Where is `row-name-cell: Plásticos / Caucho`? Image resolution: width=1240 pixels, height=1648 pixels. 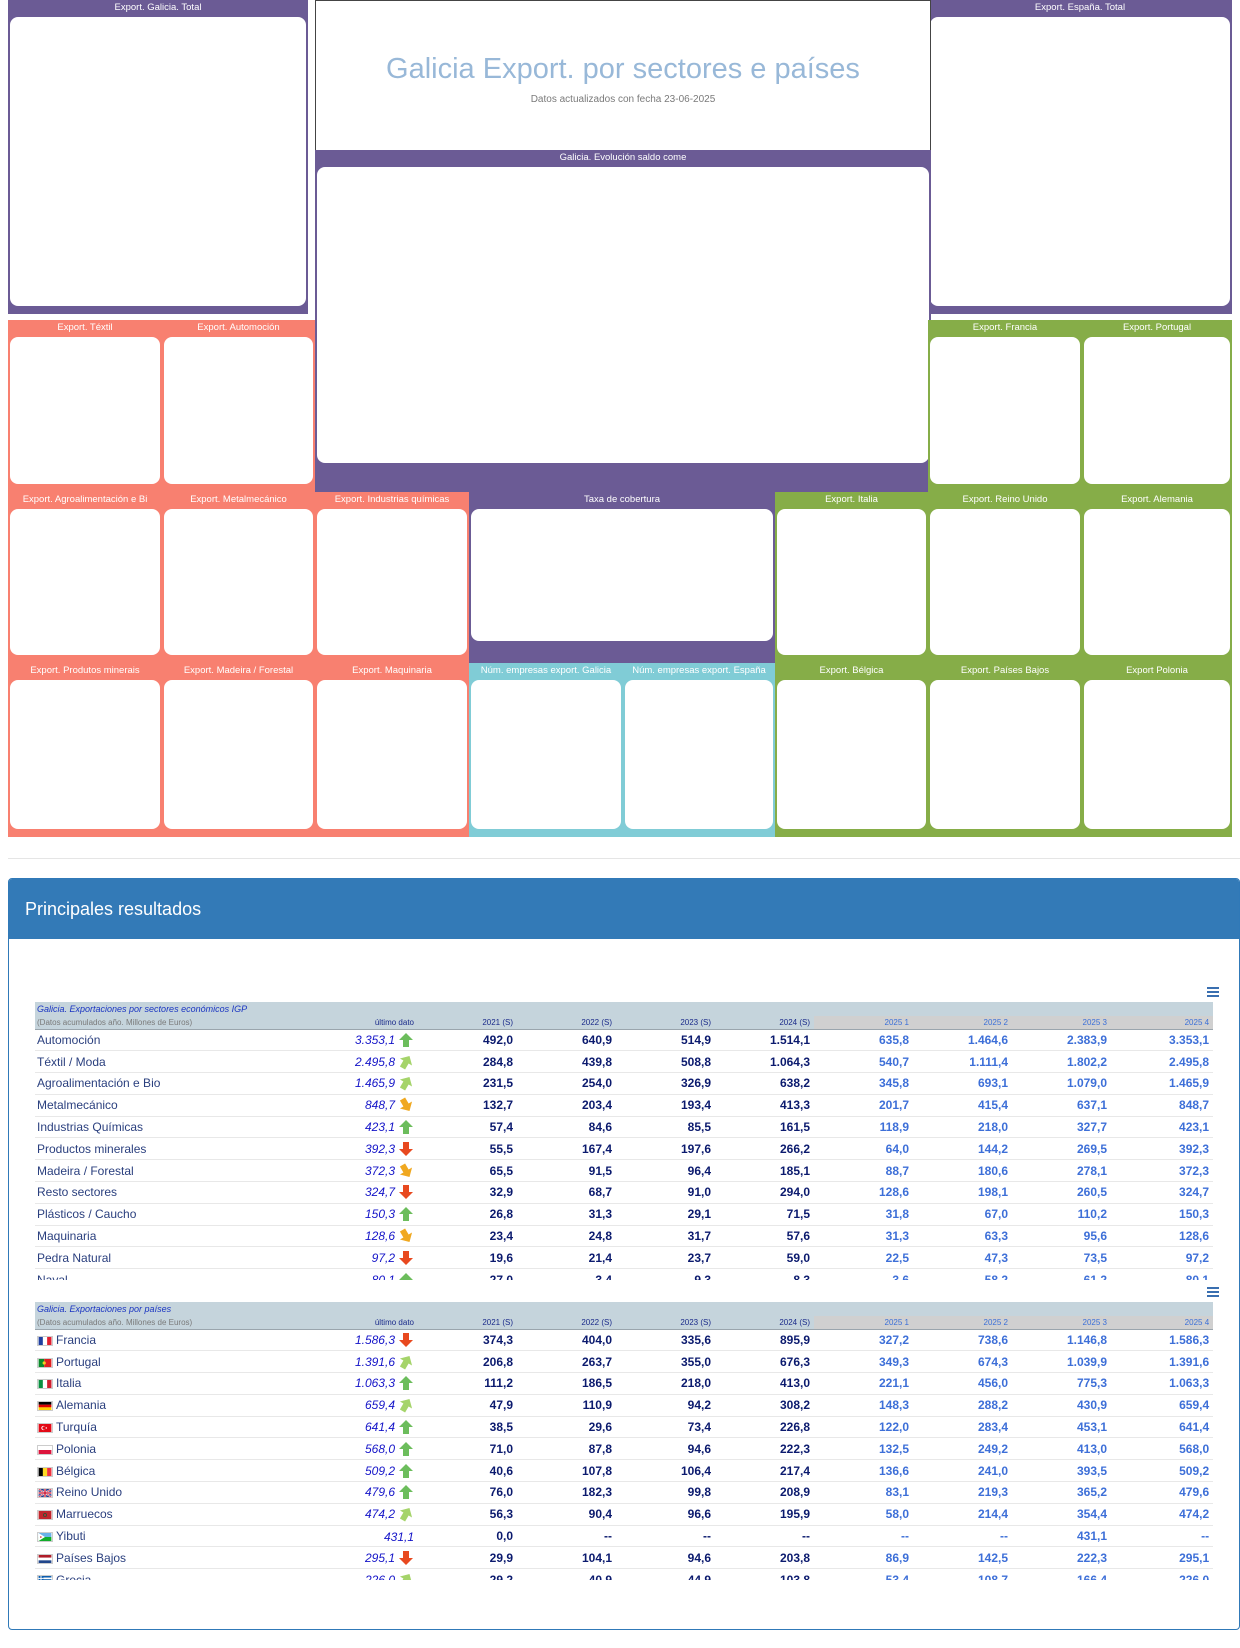
row-name-cell: Plásticos / Caucho is located at coordinates (120, 1214).